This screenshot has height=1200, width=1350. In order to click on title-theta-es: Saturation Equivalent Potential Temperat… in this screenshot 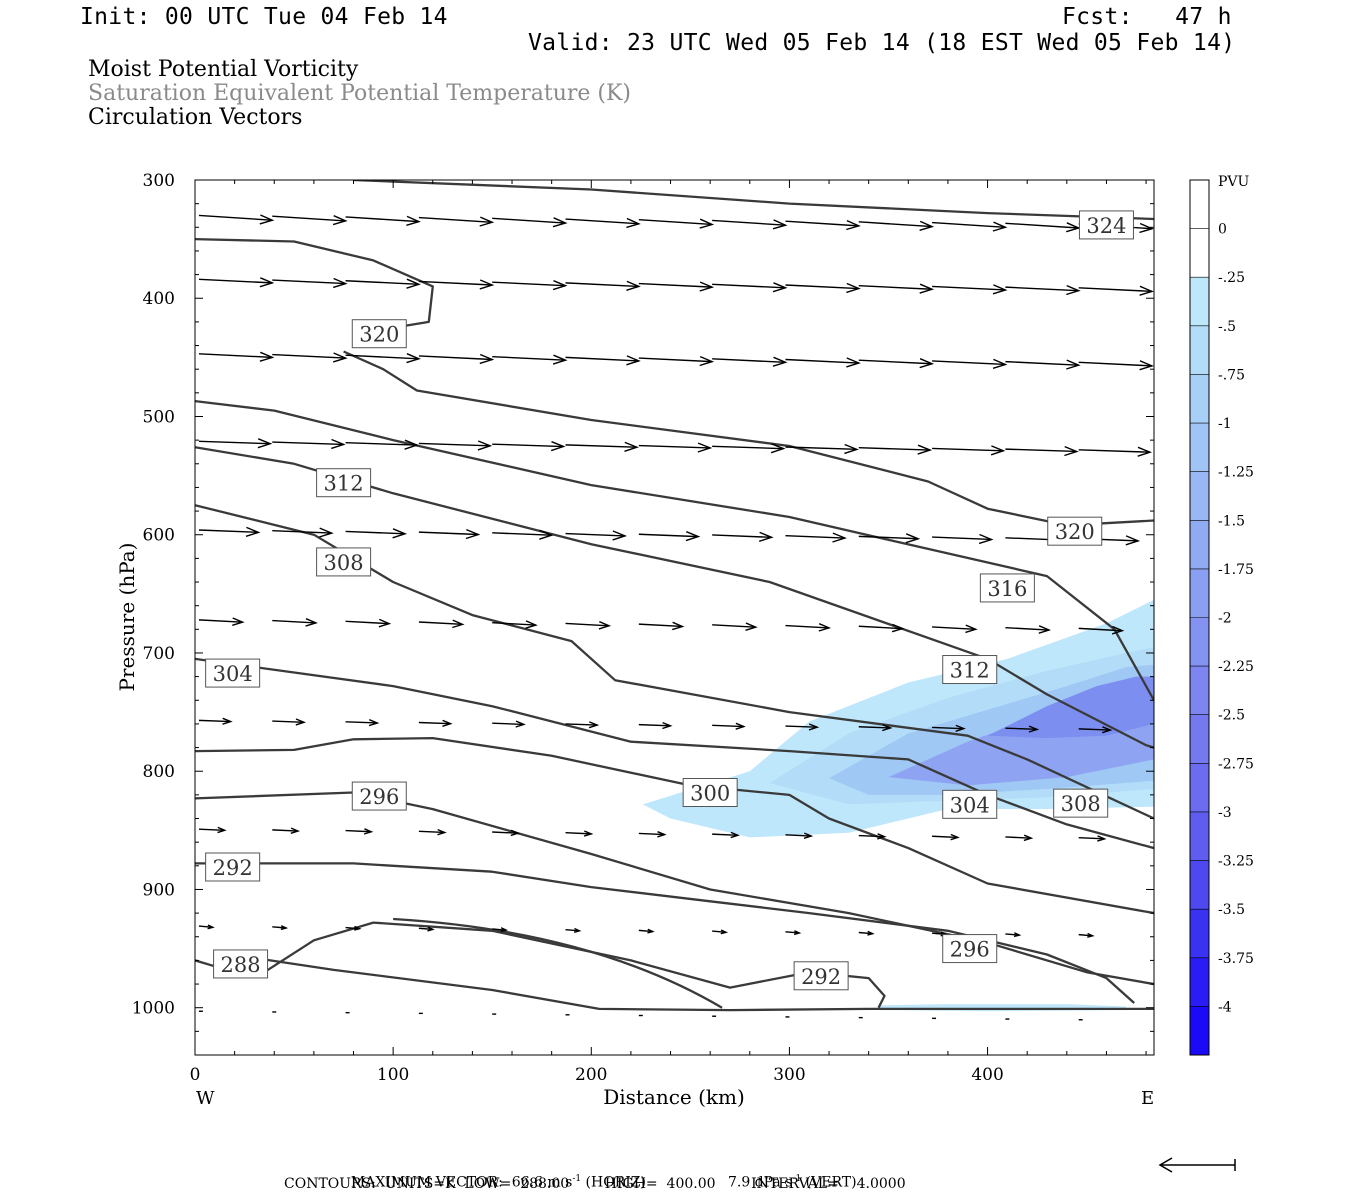, I will do `click(359, 93)`.